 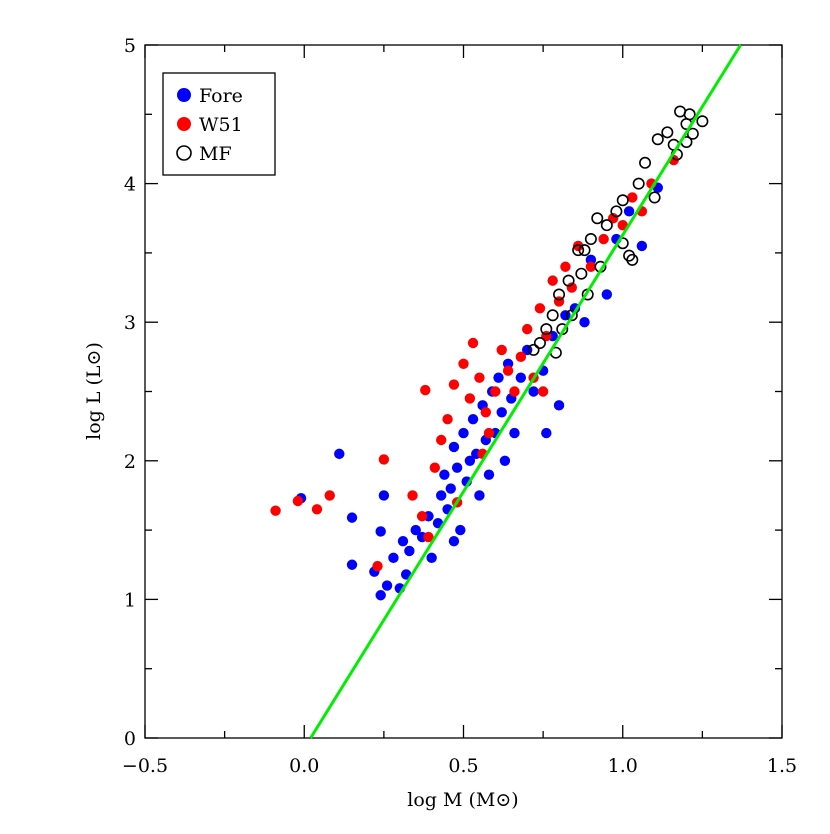 I want to click on y-tick-label: 1, so click(x=130, y=600).